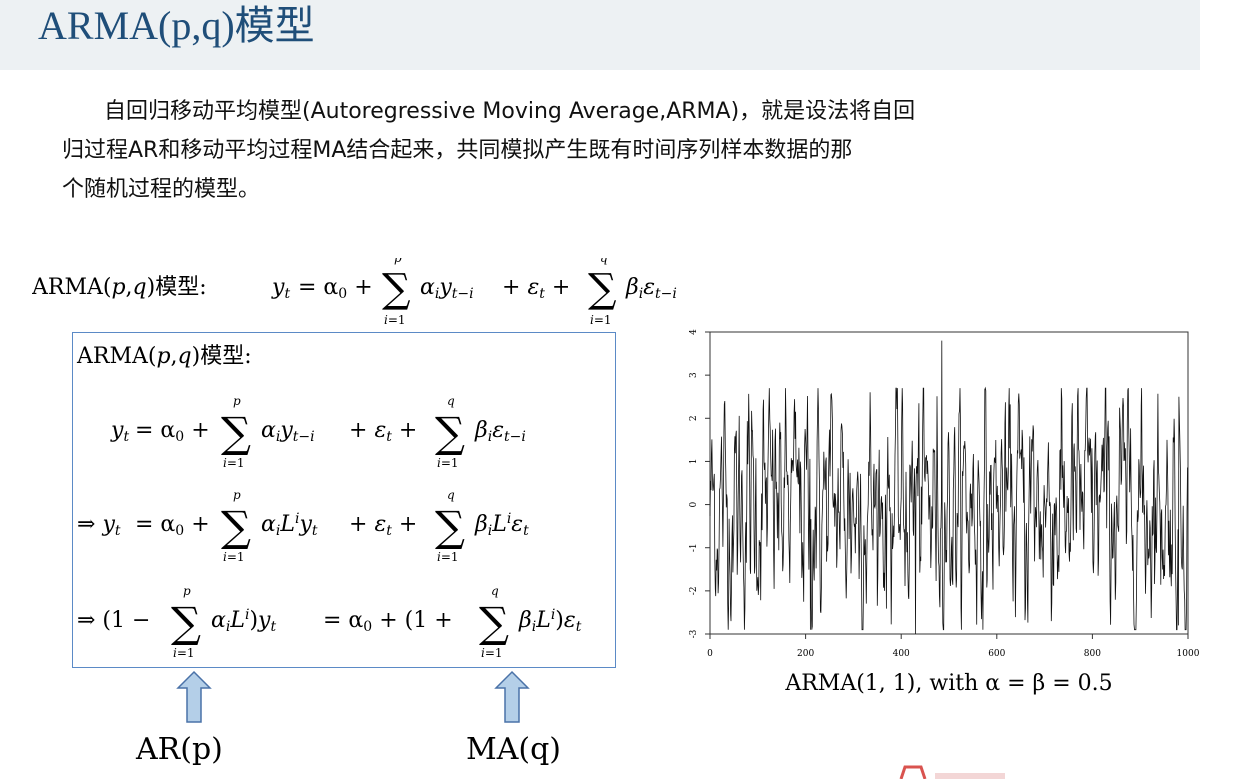  I want to click on y-tick-label: -3, so click(694, 633).